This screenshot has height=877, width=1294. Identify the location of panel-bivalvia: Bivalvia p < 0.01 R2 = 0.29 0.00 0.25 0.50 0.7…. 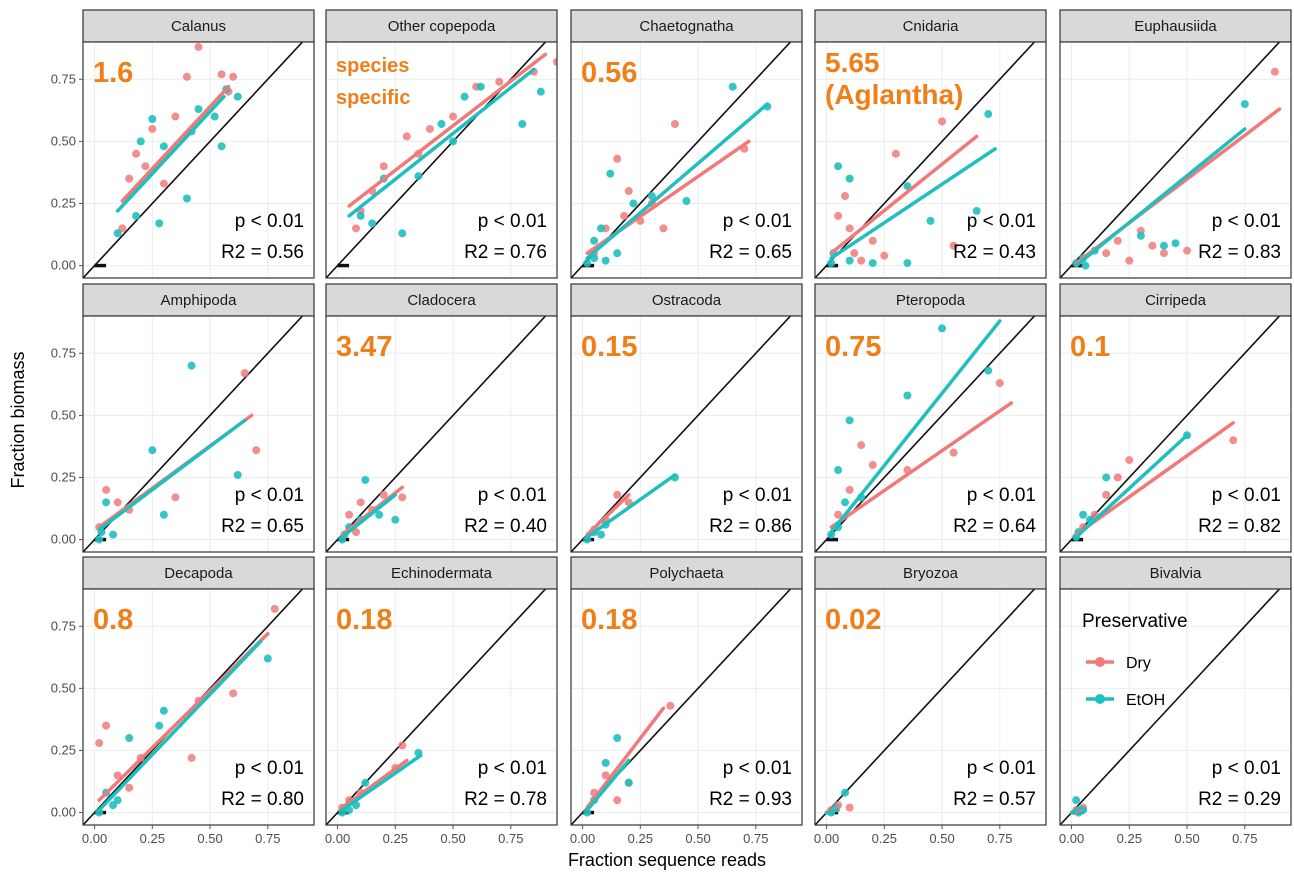
(1175, 701).